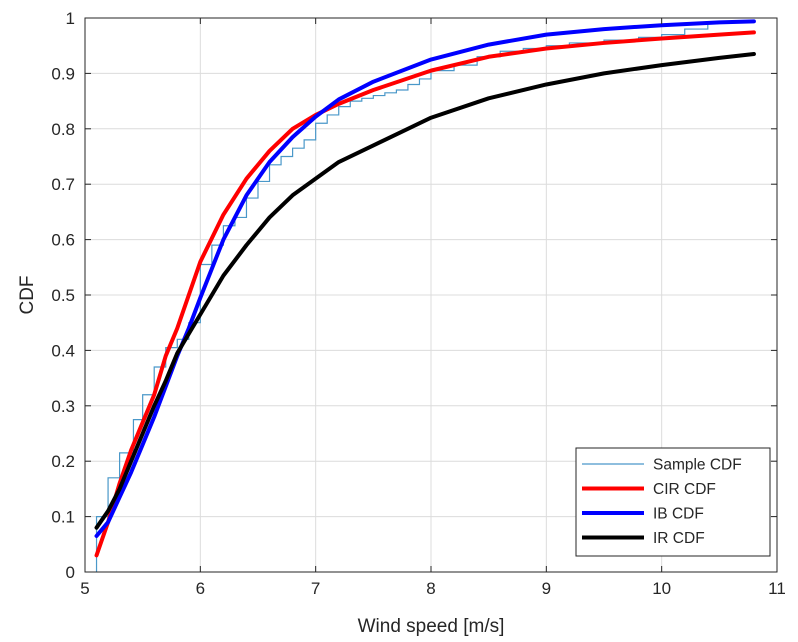  I want to click on x-axis-title: Wind speed [m/s], so click(431, 626).